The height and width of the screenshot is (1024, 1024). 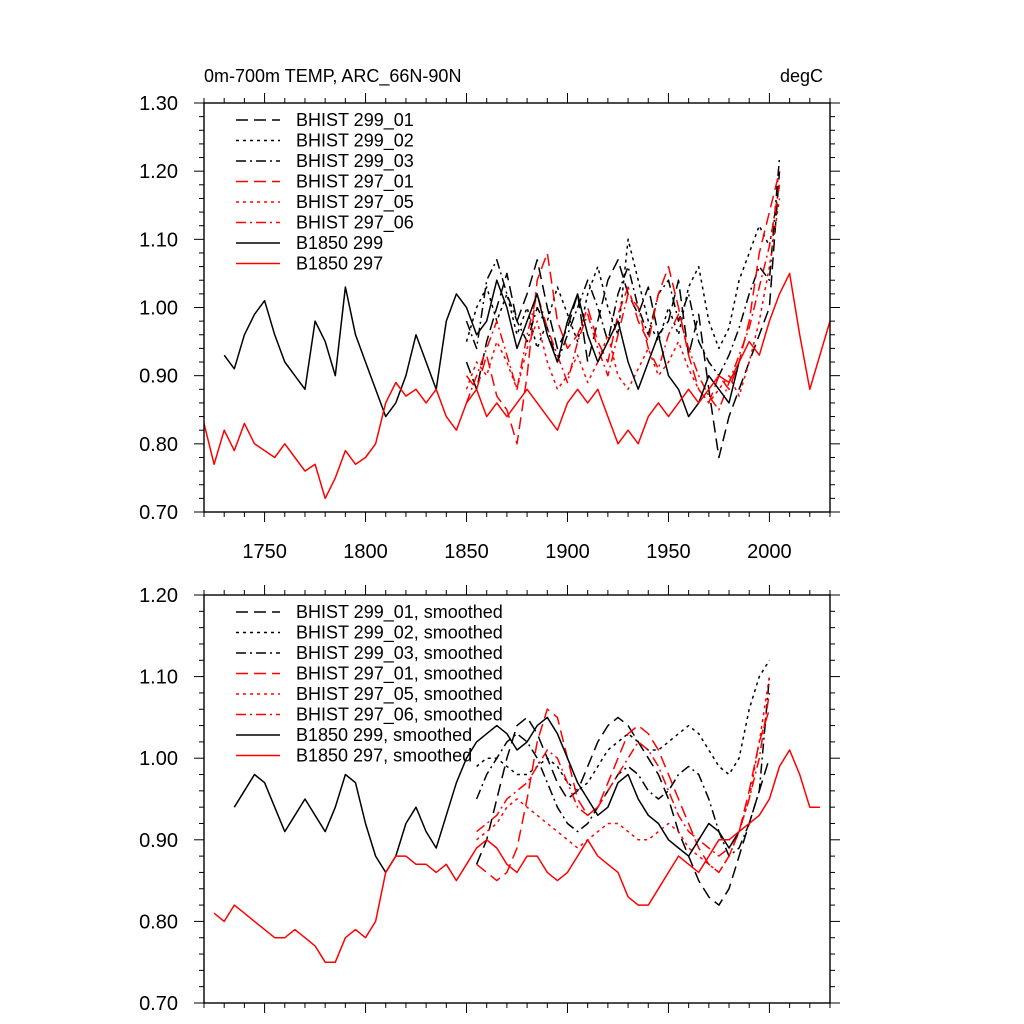 What do you see at coordinates (332, 76) in the screenshot?
I see `top-panel-title: 0m-700m TEMP, ARC_66N-90N` at bounding box center [332, 76].